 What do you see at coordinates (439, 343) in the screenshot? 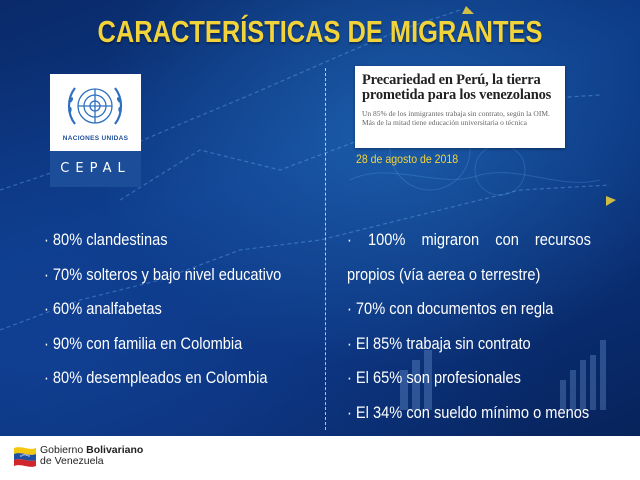
I see `list-item: · El 85% trabaja sin contrato` at bounding box center [439, 343].